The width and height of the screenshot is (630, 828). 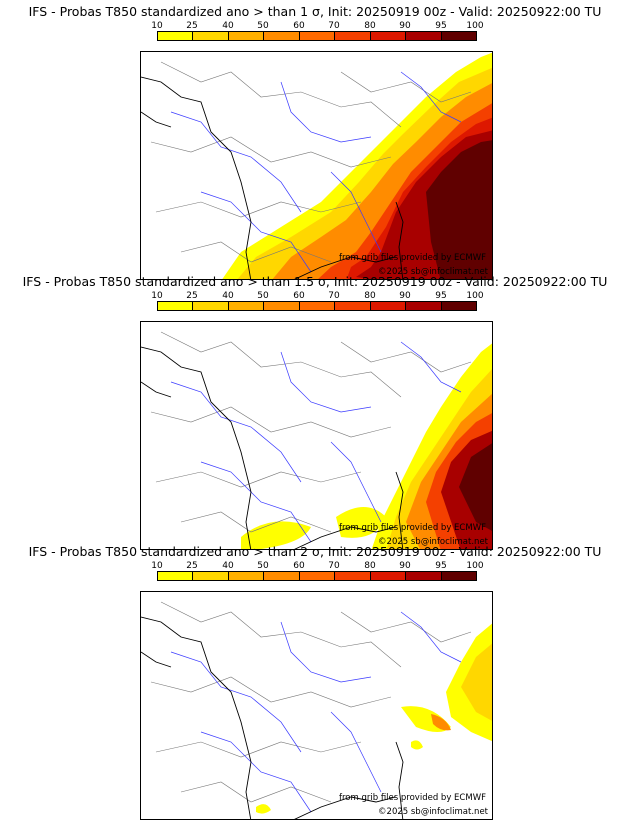 I want to click on legend-labels: 10 25 40 50 60 70 80 90 95 100, so click(x=317, y=566).